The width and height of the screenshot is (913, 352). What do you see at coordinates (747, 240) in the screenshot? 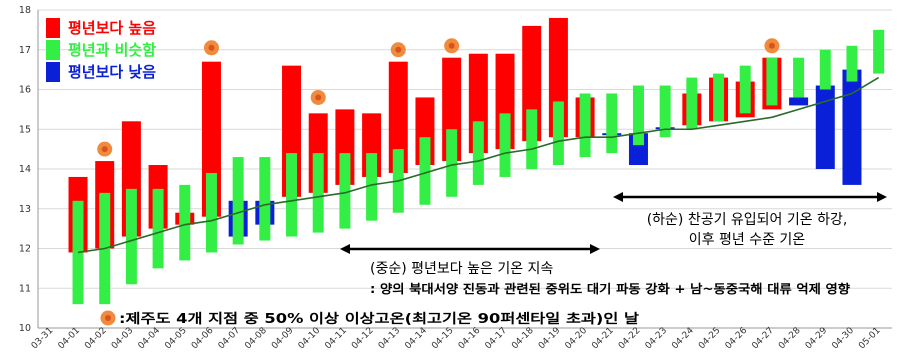
I see `late-period-annotation-2: 이후 평년 수준 기온` at bounding box center [747, 240].